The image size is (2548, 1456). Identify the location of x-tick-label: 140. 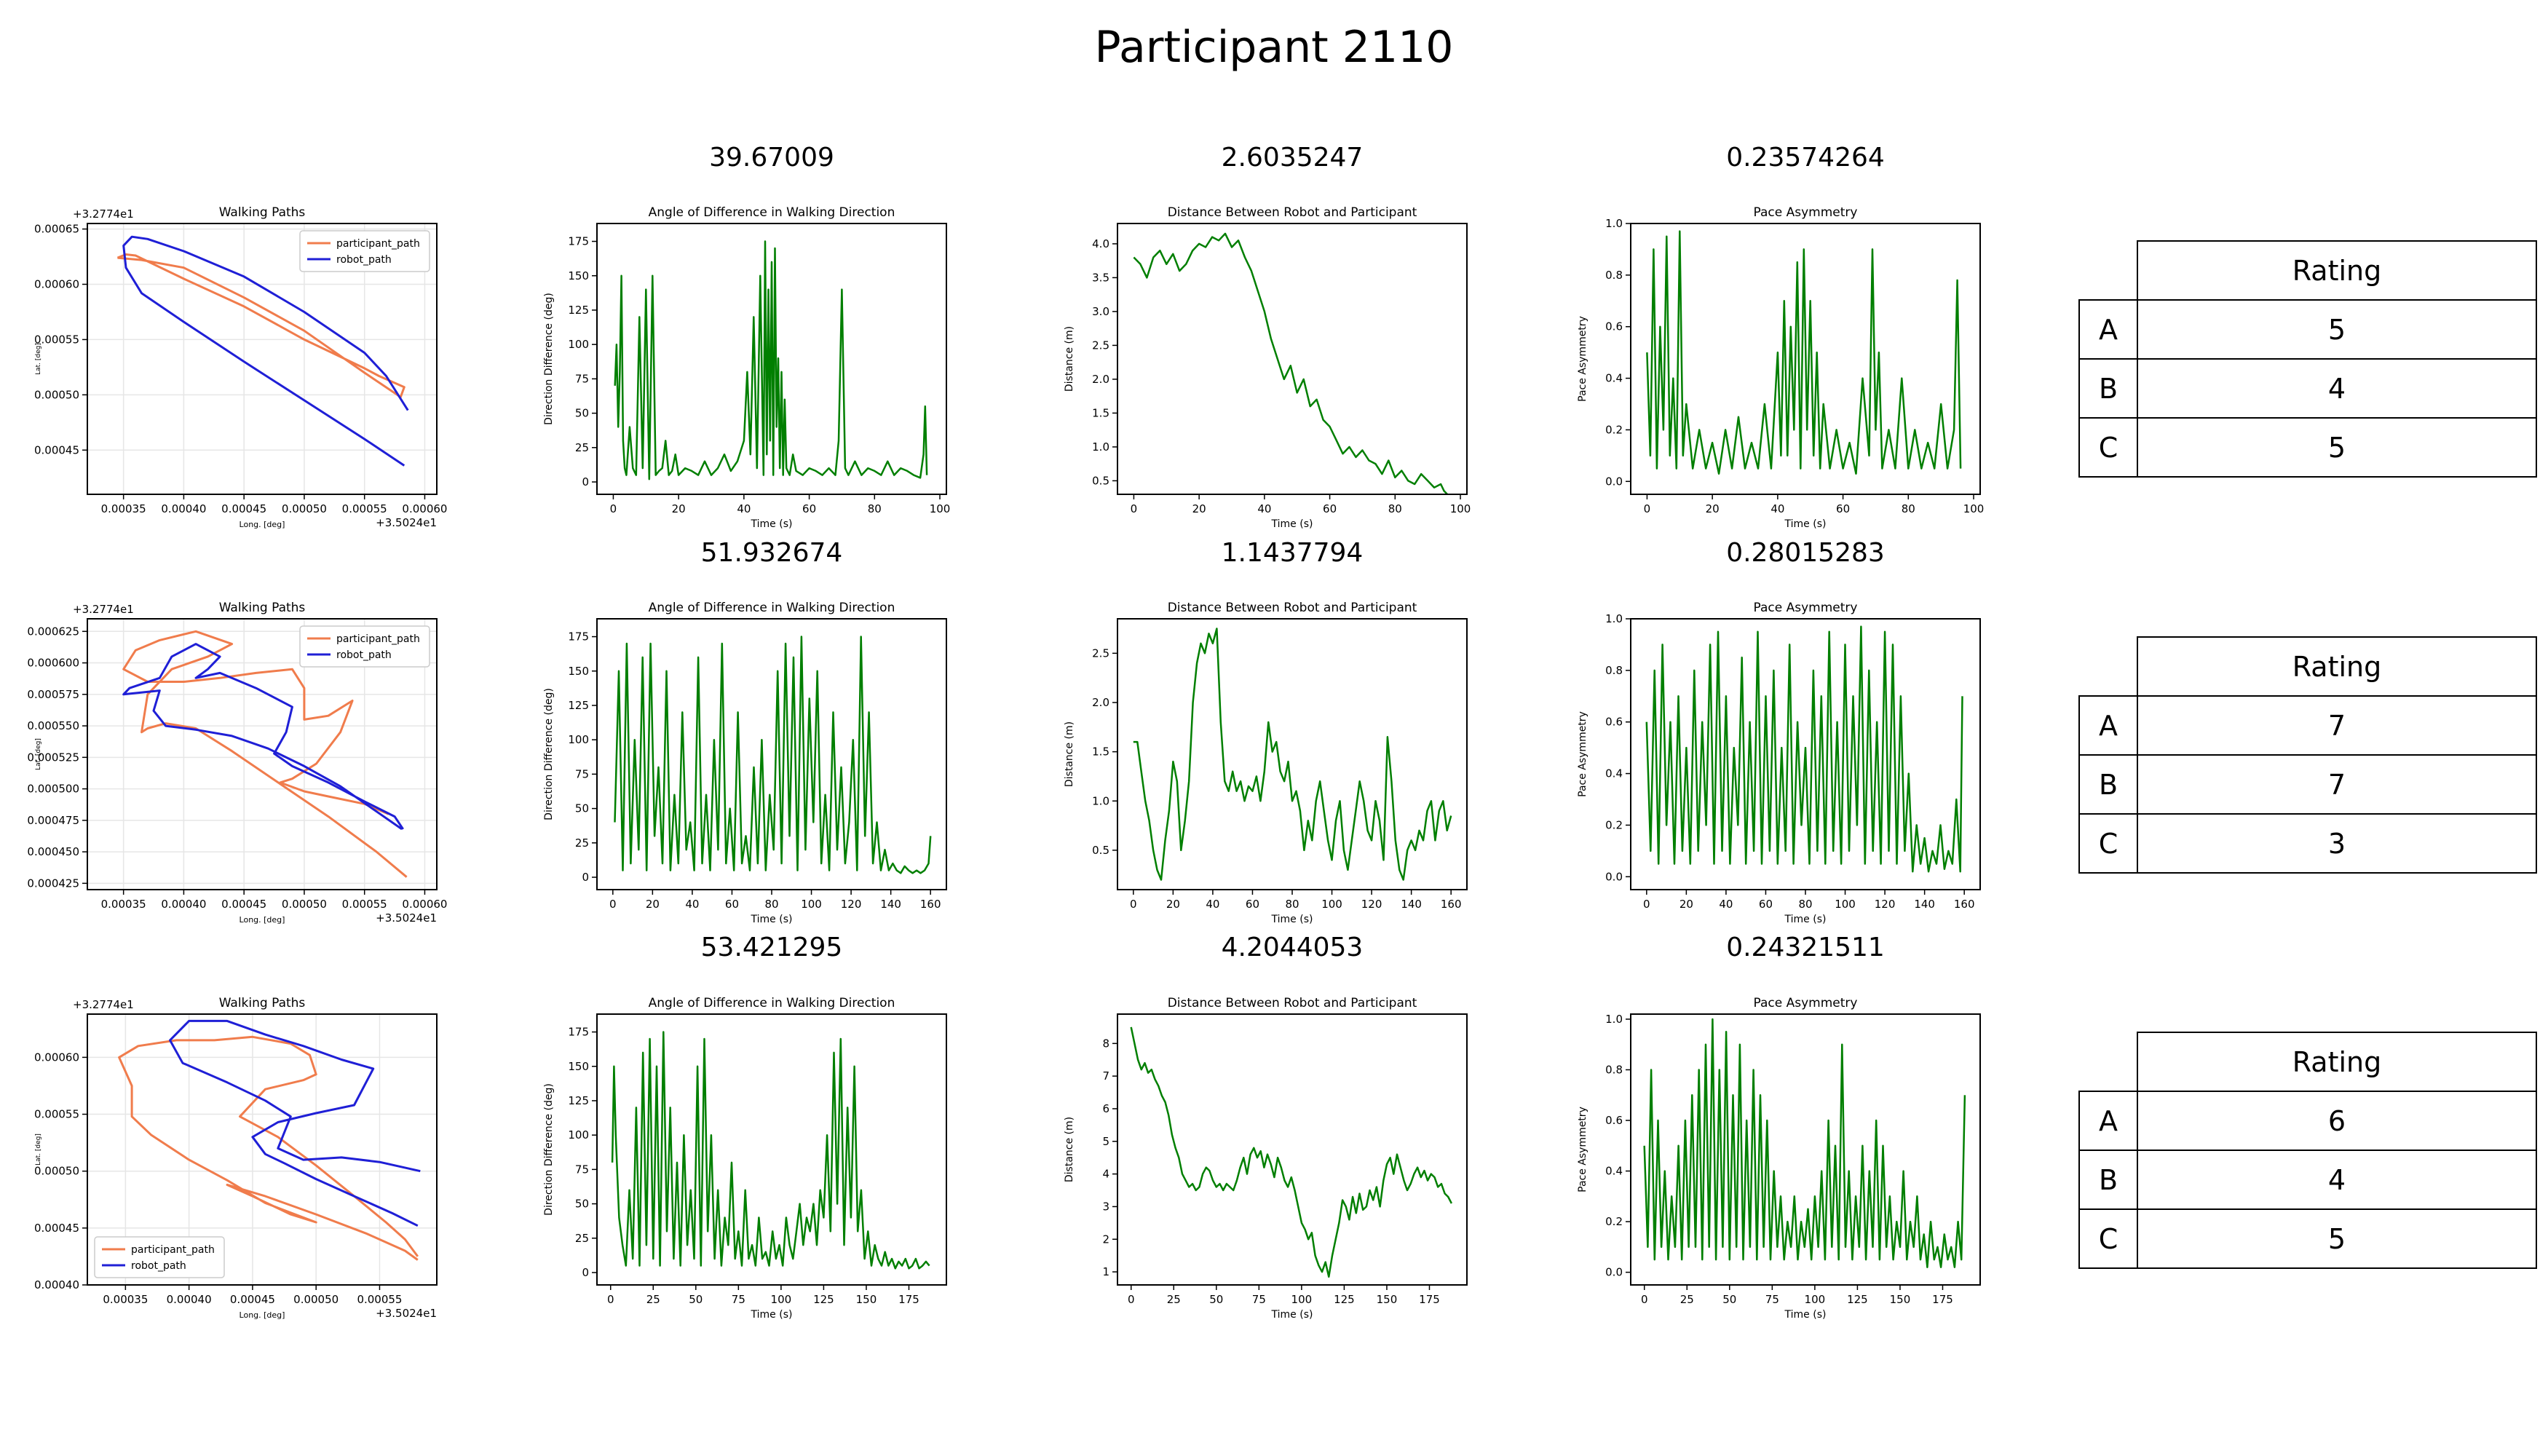
(1924, 905).